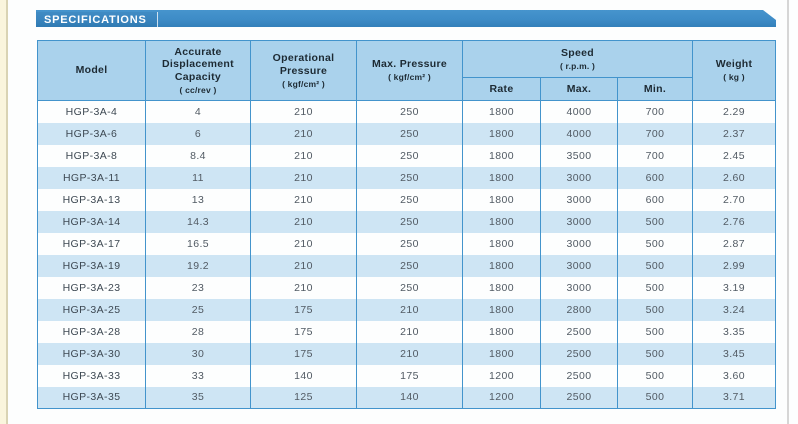 This screenshot has height=424, width=798. Describe the element at coordinates (198, 111) in the screenshot. I see `value-cell: 4` at that location.